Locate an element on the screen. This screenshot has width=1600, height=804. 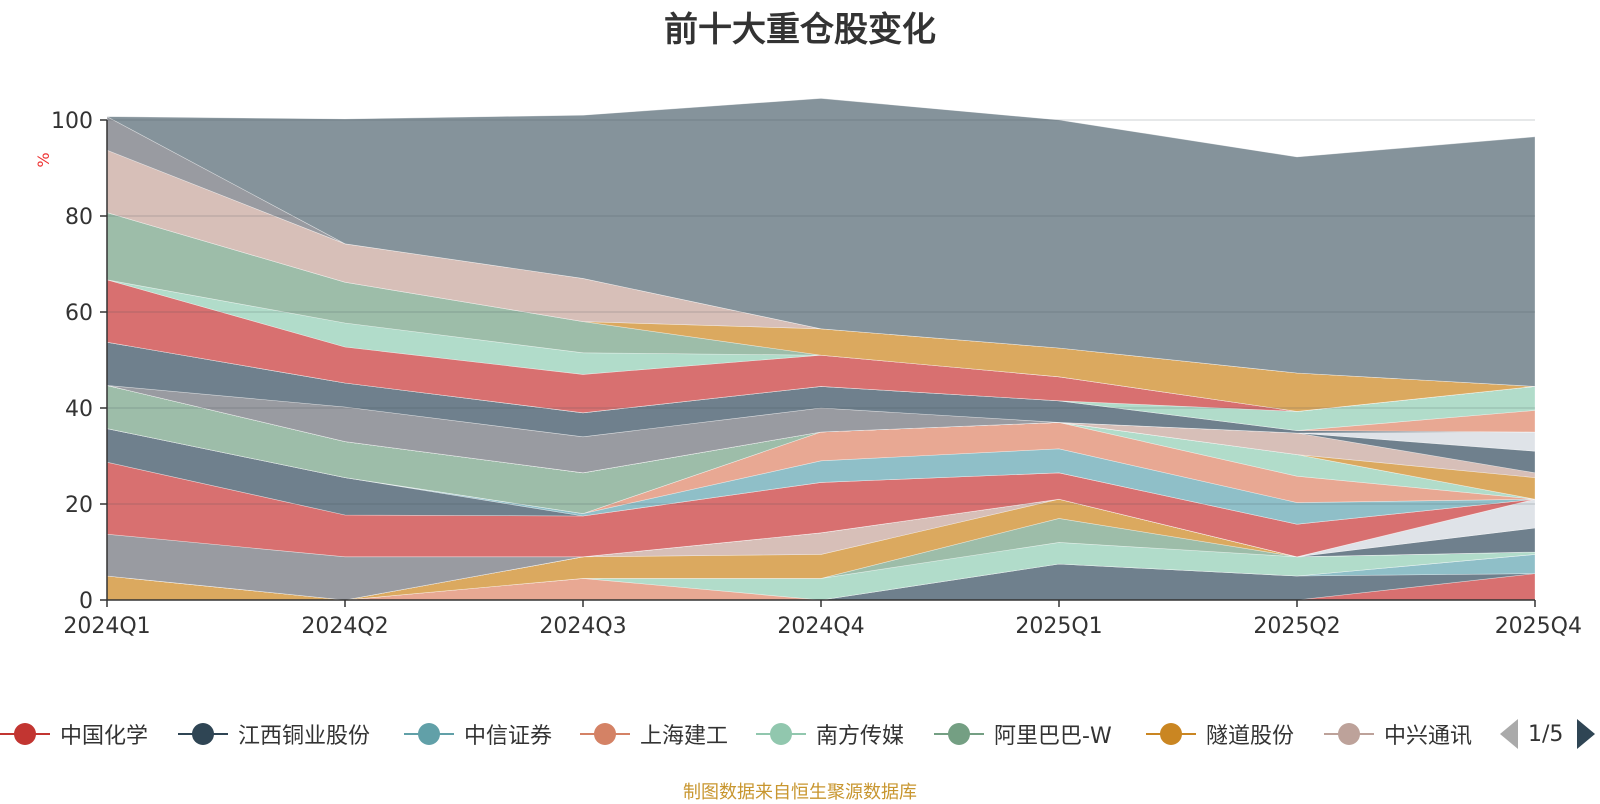
legend: 中国化学 江西铜业股份 中信证券 上海建工 南方传媒 阿里巴巴-W 隧道股份 中兴通讯 is located at coordinates (800, 734).